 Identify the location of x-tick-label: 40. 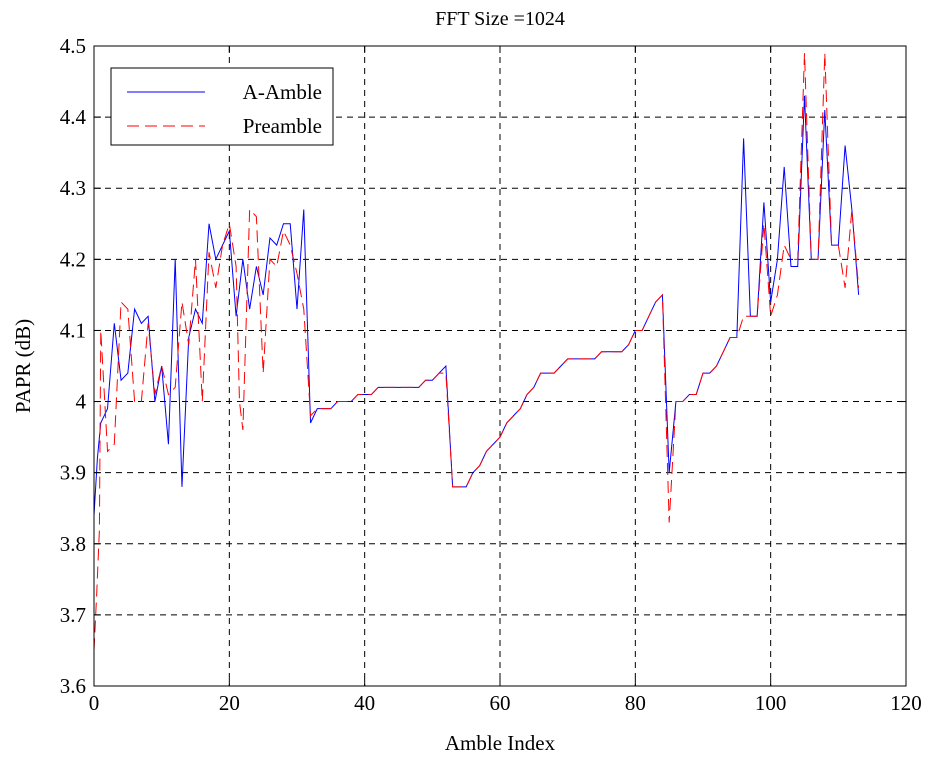
(364, 703).